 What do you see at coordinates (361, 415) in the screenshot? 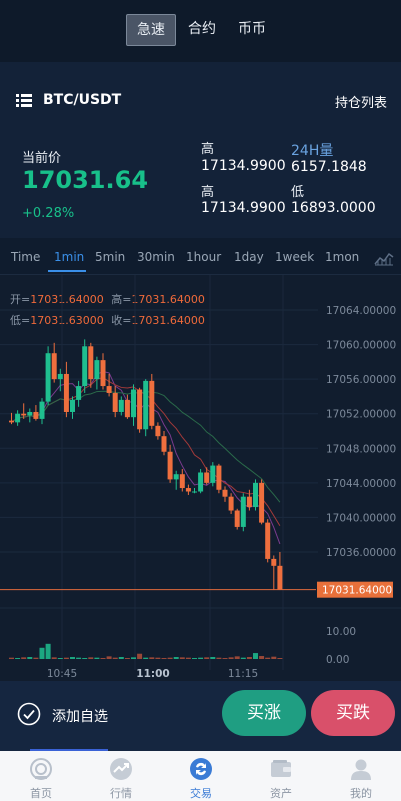
I see `y-tick-label: 17052.00000` at bounding box center [361, 415].